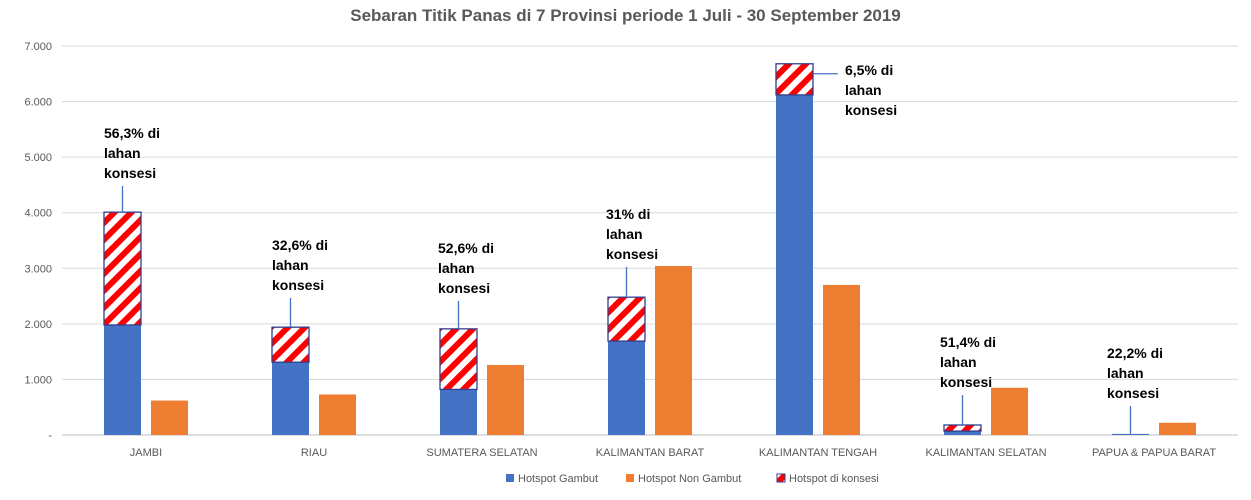  Describe the element at coordinates (1135, 353) in the screenshot. I see `annotation-text: 22,2% di` at that location.